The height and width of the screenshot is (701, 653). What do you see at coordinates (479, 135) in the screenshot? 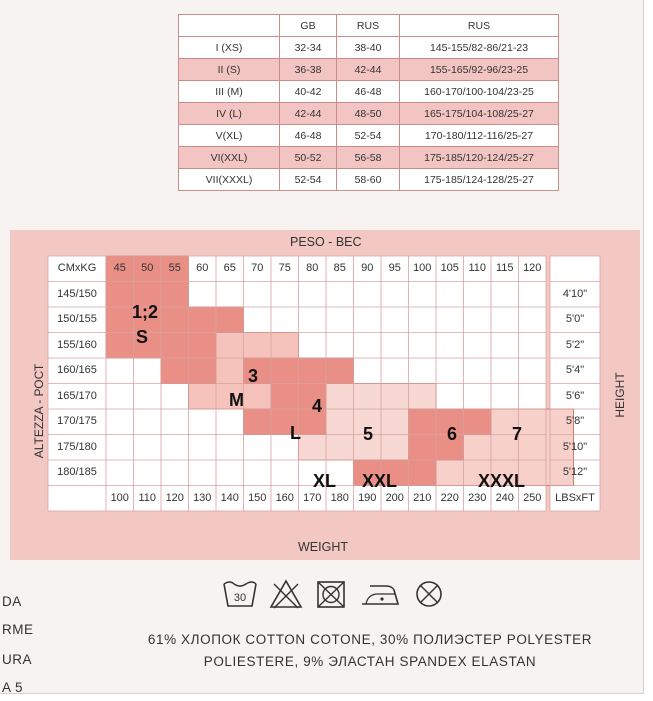
I see `size-table-cell: 170-180/112-116/25-27` at bounding box center [479, 135].